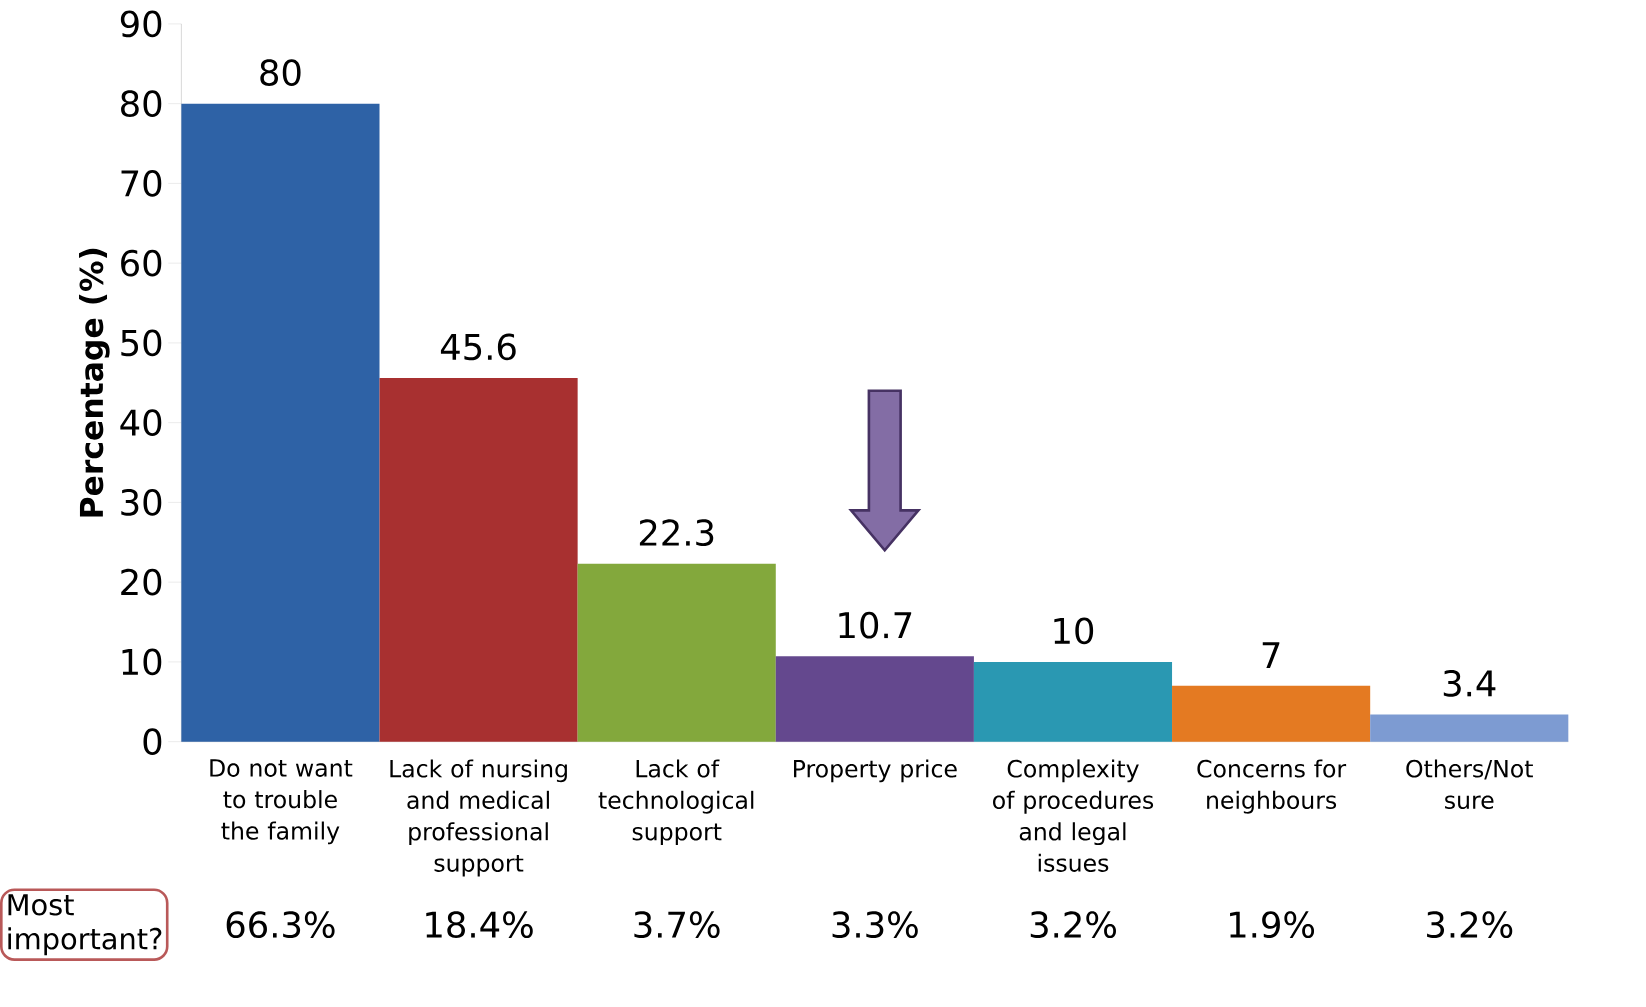  What do you see at coordinates (141, 502) in the screenshot?
I see `y-tick-label: 30` at bounding box center [141, 502].